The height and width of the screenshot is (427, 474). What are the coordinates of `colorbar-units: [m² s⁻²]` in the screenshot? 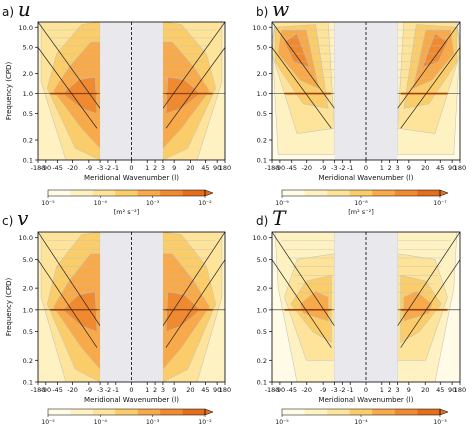 It's located at (127, 212).